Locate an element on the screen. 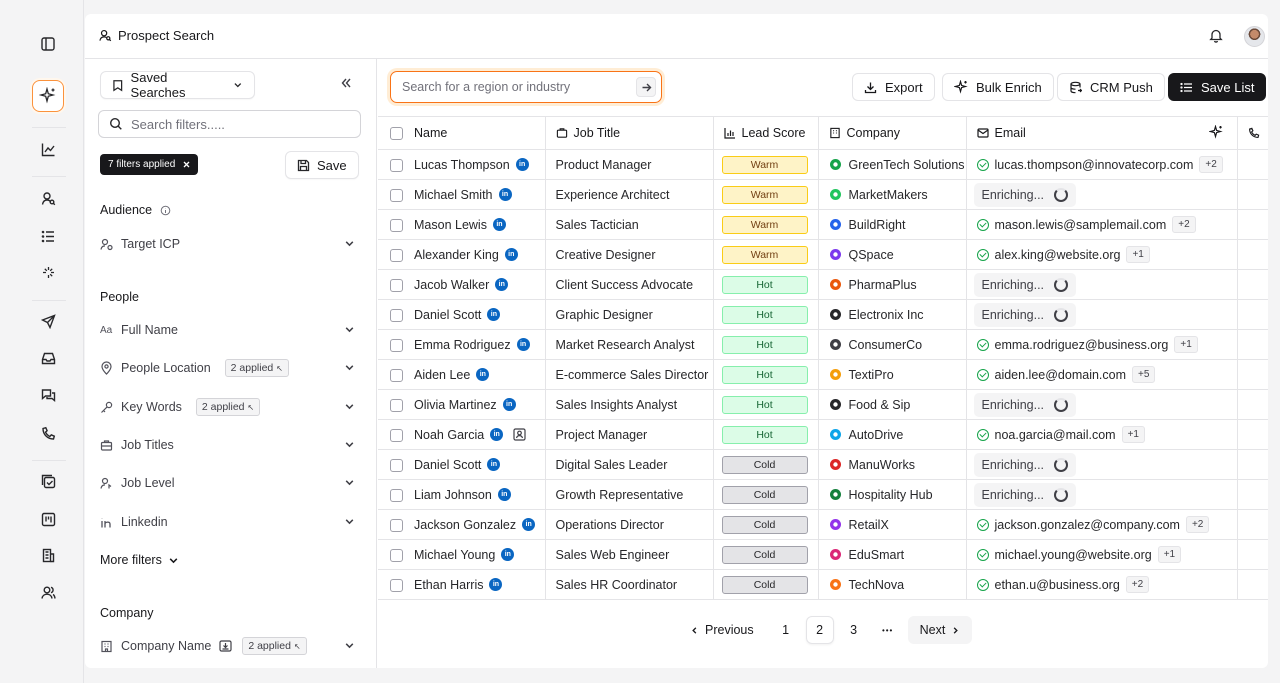 The image size is (1280, 683). board-icon is located at coordinates (48, 519).